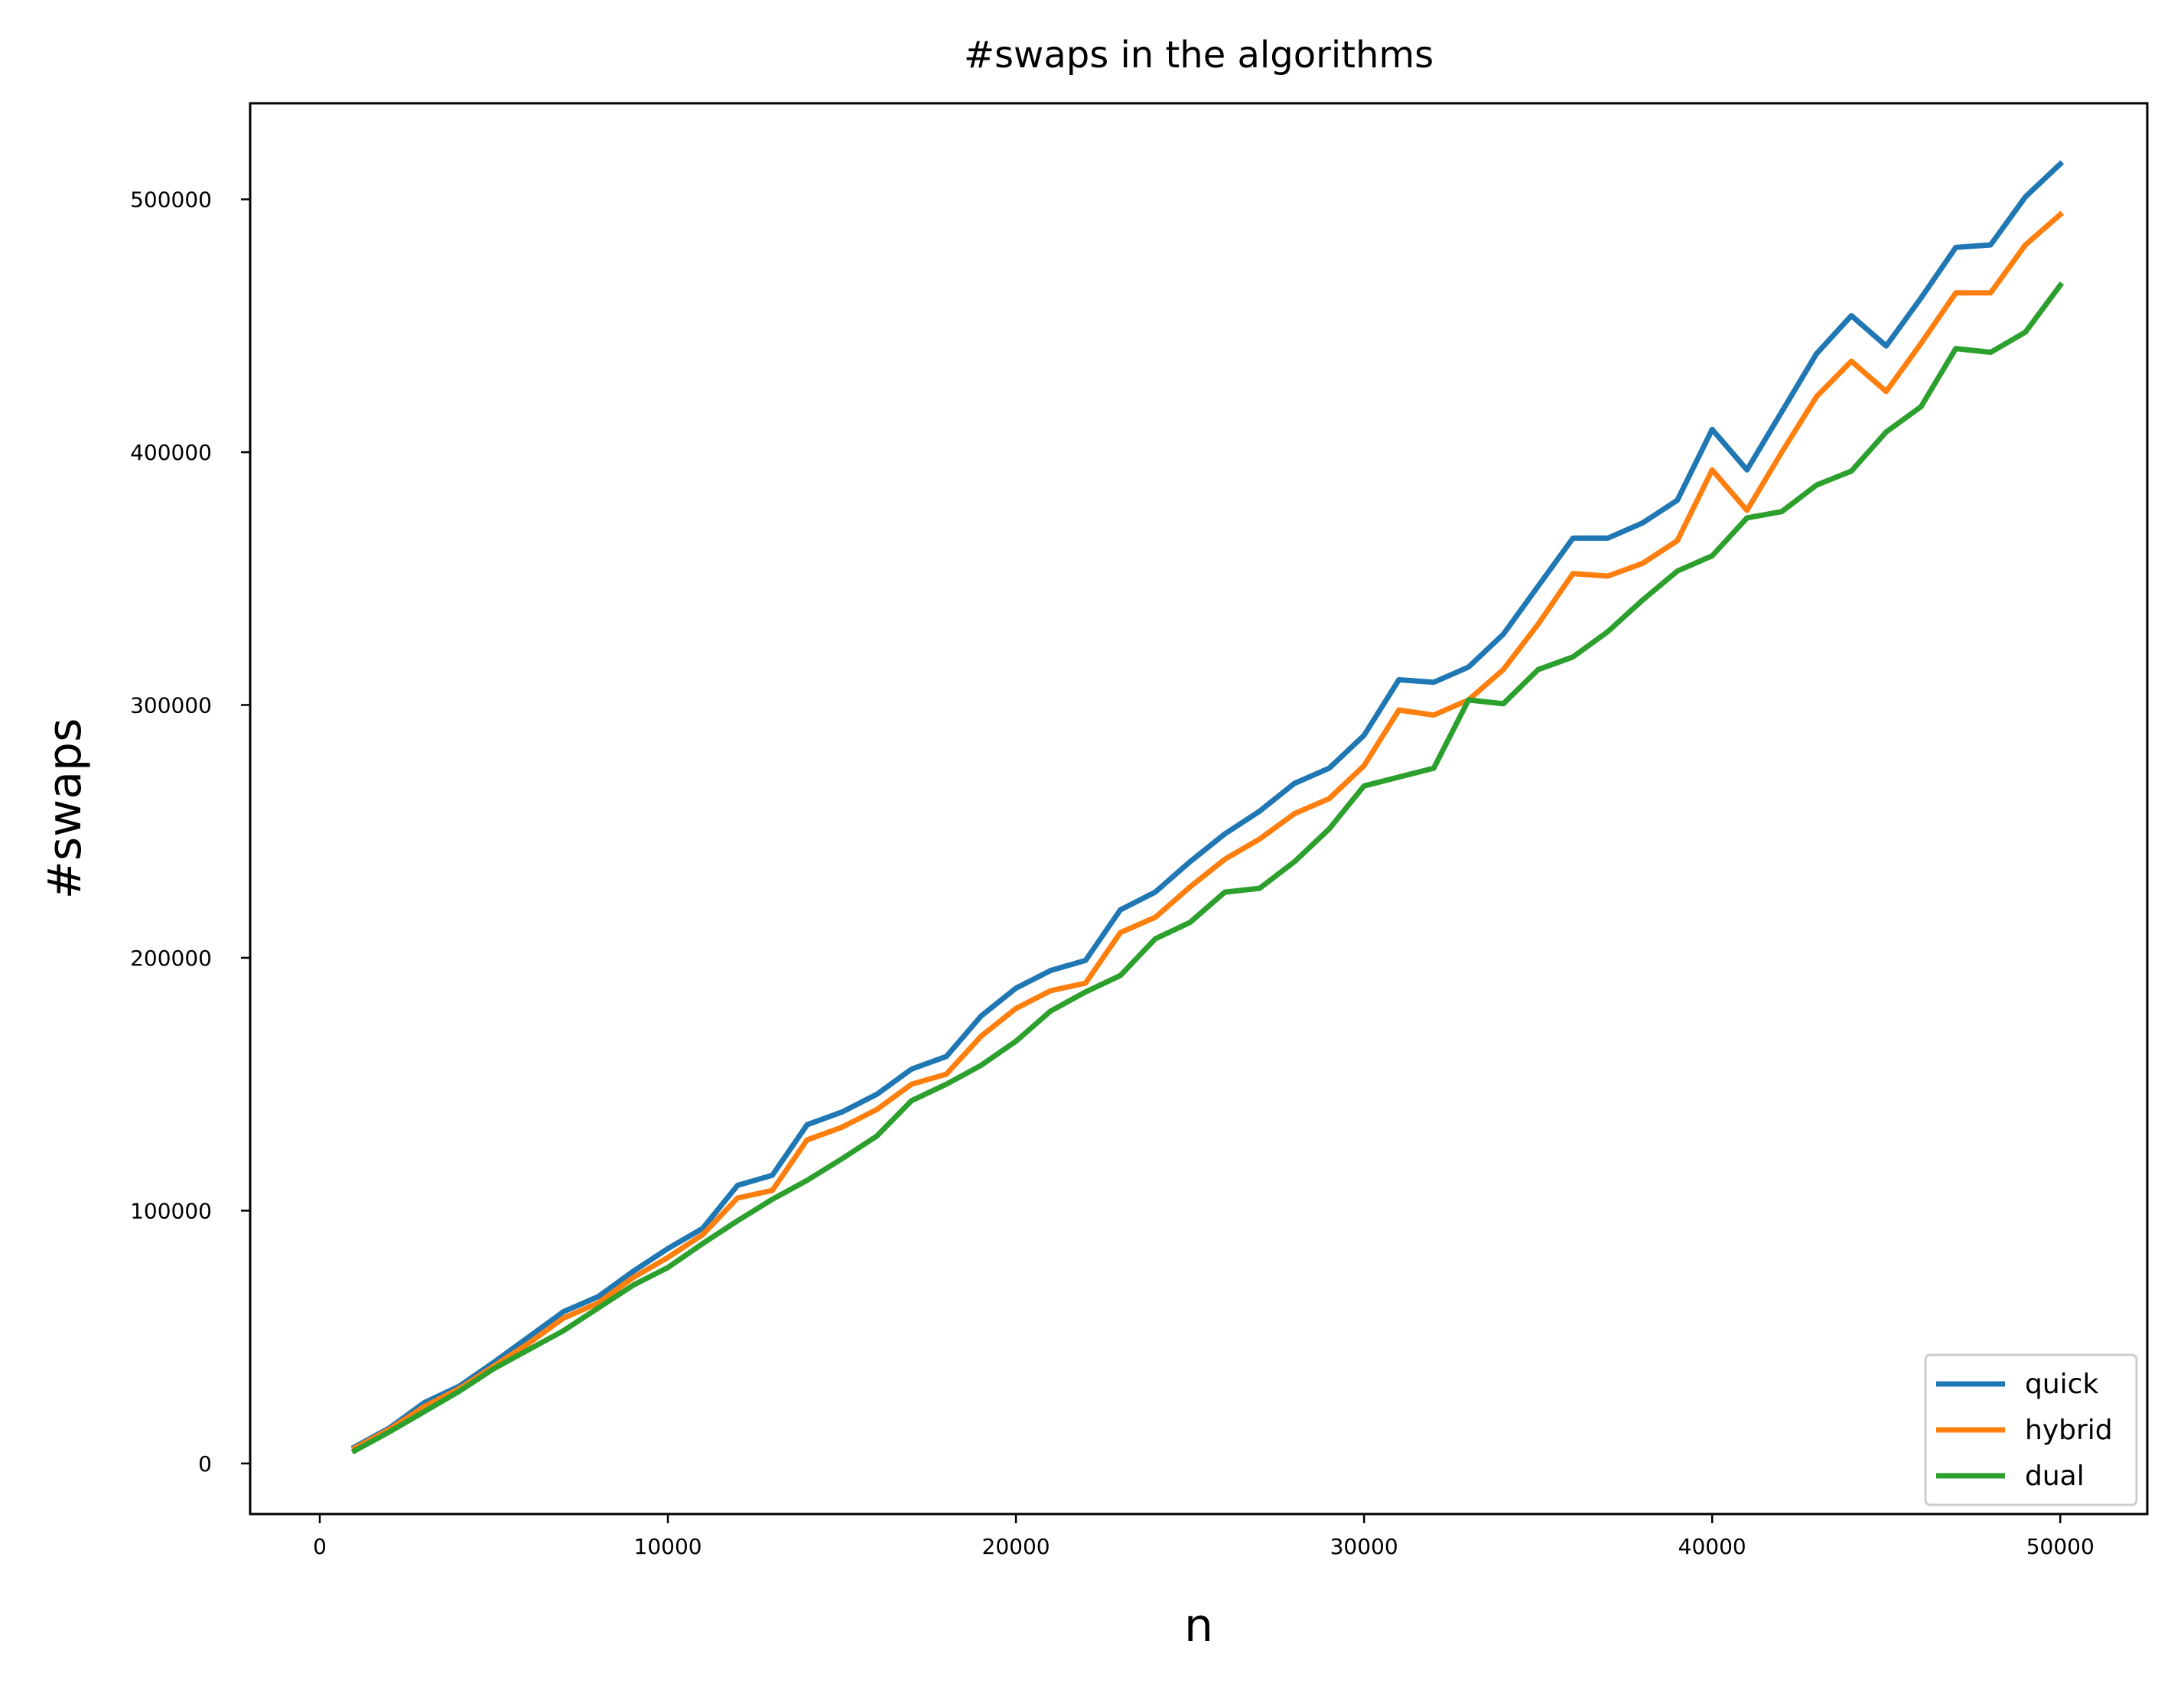  What do you see at coordinates (190, 832) in the screenshot?
I see `y-axis-ticks: 0 100000 200000 300000 400000 500000` at bounding box center [190, 832].